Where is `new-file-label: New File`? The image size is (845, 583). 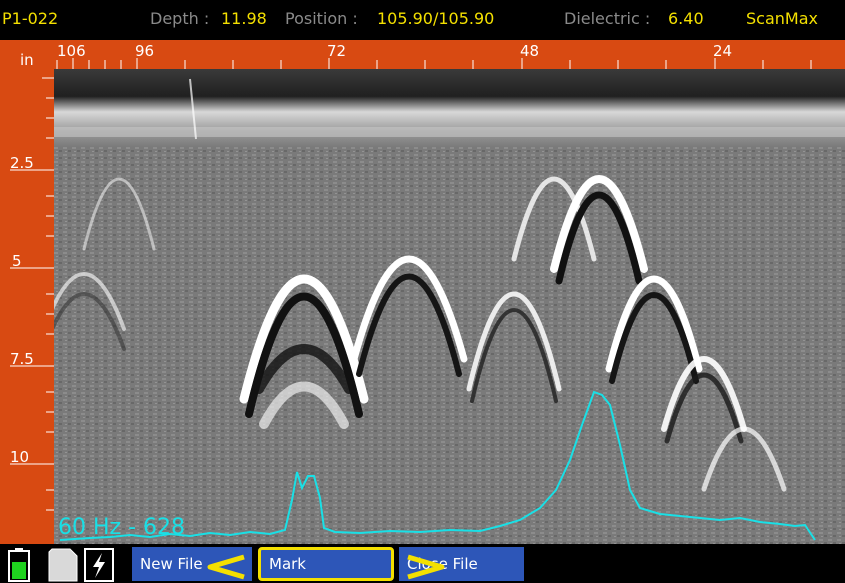 new-file-label: New File is located at coordinates (171, 564).